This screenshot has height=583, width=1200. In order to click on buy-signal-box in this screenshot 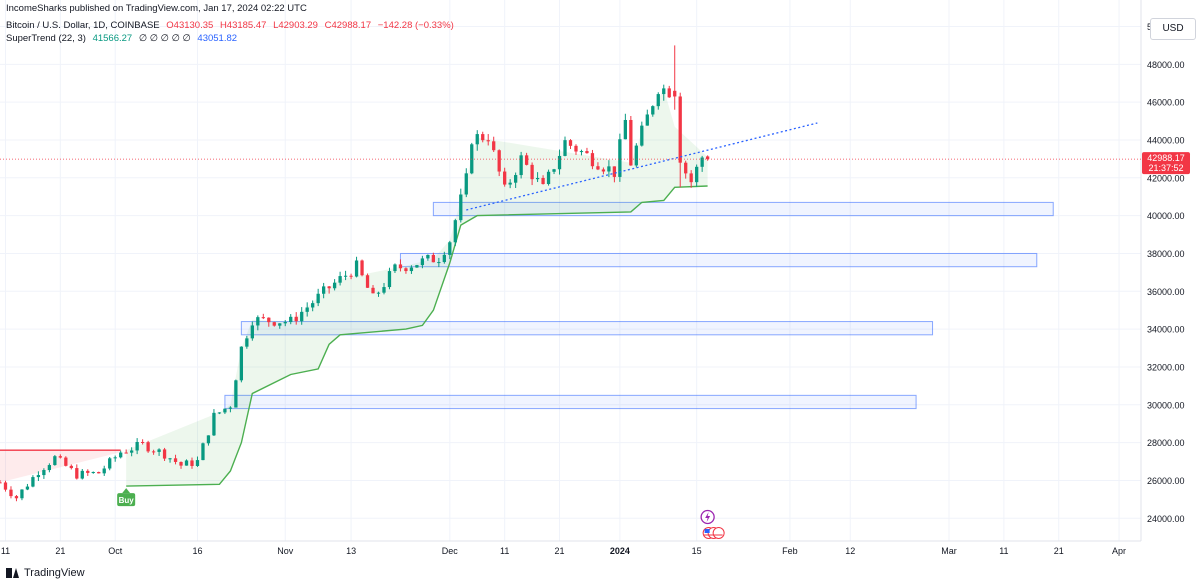, I will do `click(126, 500)`.